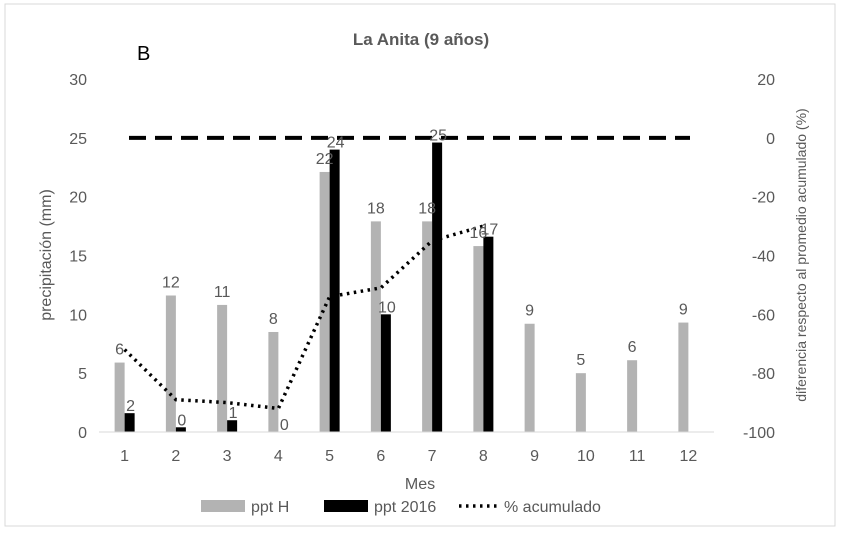 The image size is (841, 536). I want to click on data-label-ppt-2016: 10, so click(387, 307).